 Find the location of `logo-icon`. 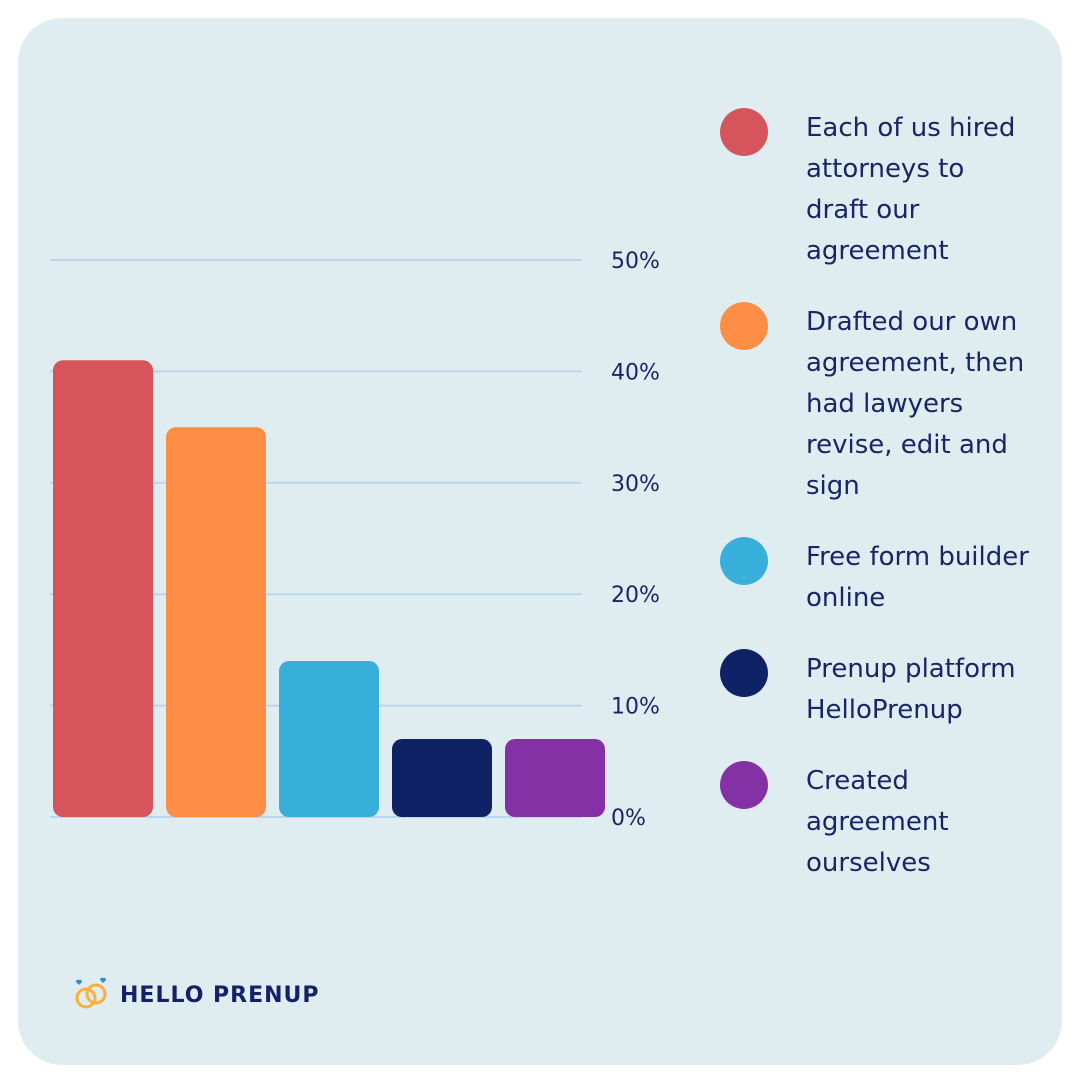

logo-icon is located at coordinates (91, 993).